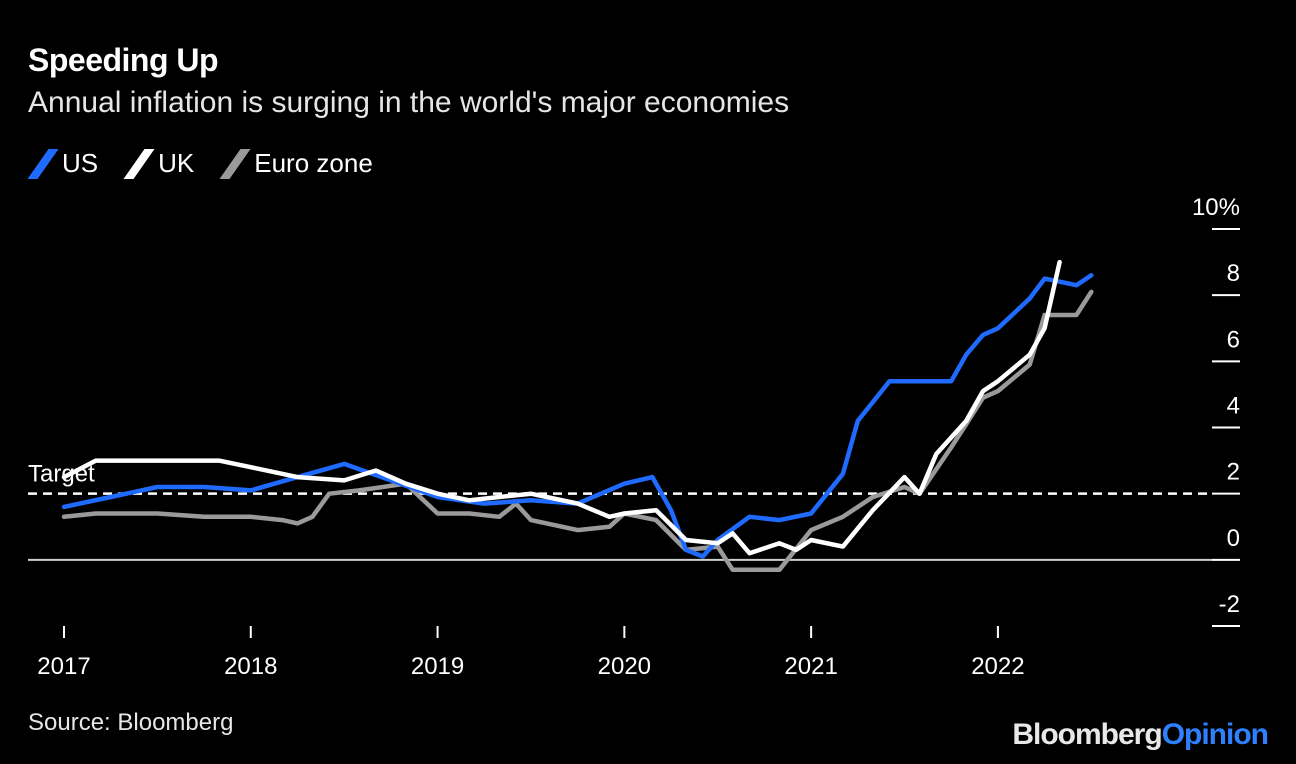  What do you see at coordinates (213, 163) in the screenshot?
I see `legend: US UK Euro zone` at bounding box center [213, 163].